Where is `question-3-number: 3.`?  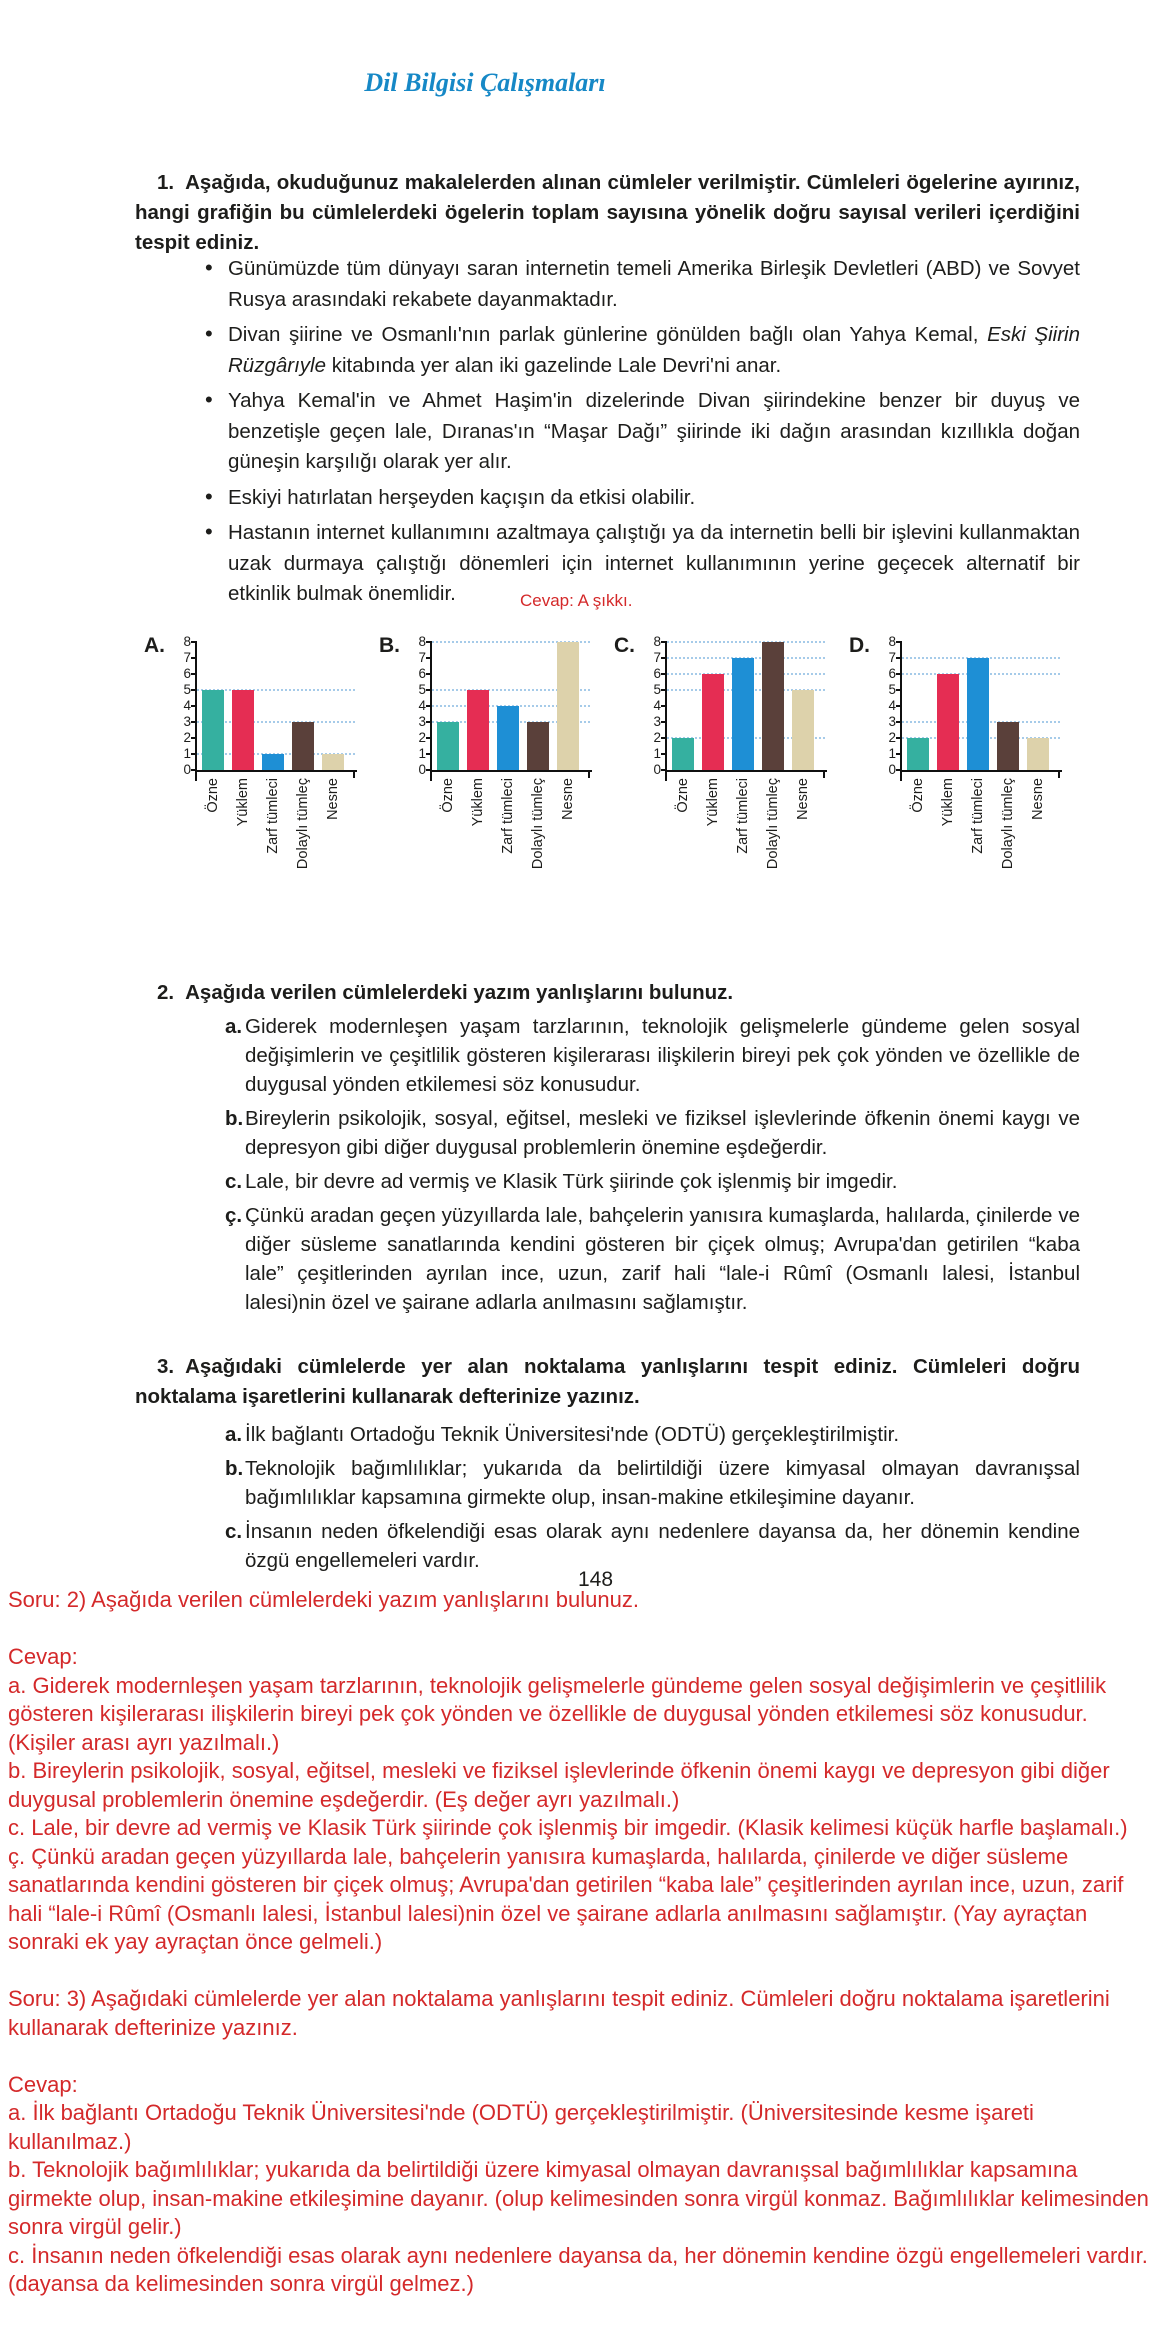 question-3-number: 3. is located at coordinates (166, 1366).